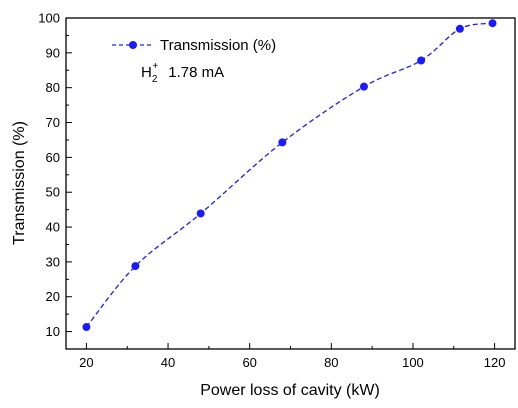 This screenshot has height=408, width=518. What do you see at coordinates (53, 192) in the screenshot?
I see `y-tick-label: 50` at bounding box center [53, 192].